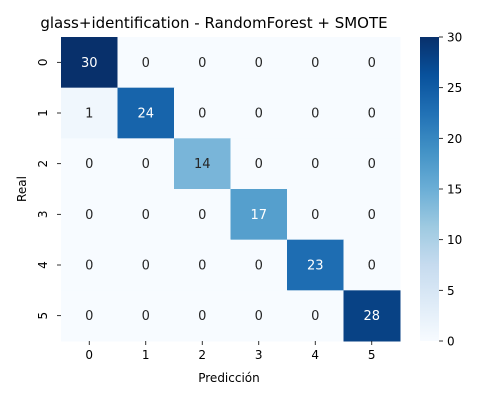  What do you see at coordinates (43, 113) in the screenshot?
I see `y-tick-label: 1` at bounding box center [43, 113].